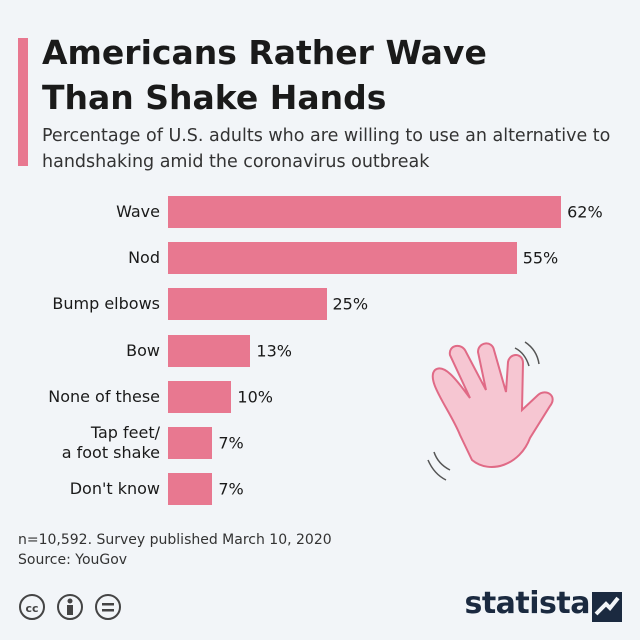 This screenshot has width=640, height=640. I want to click on category-label: Nod, so click(144, 258).